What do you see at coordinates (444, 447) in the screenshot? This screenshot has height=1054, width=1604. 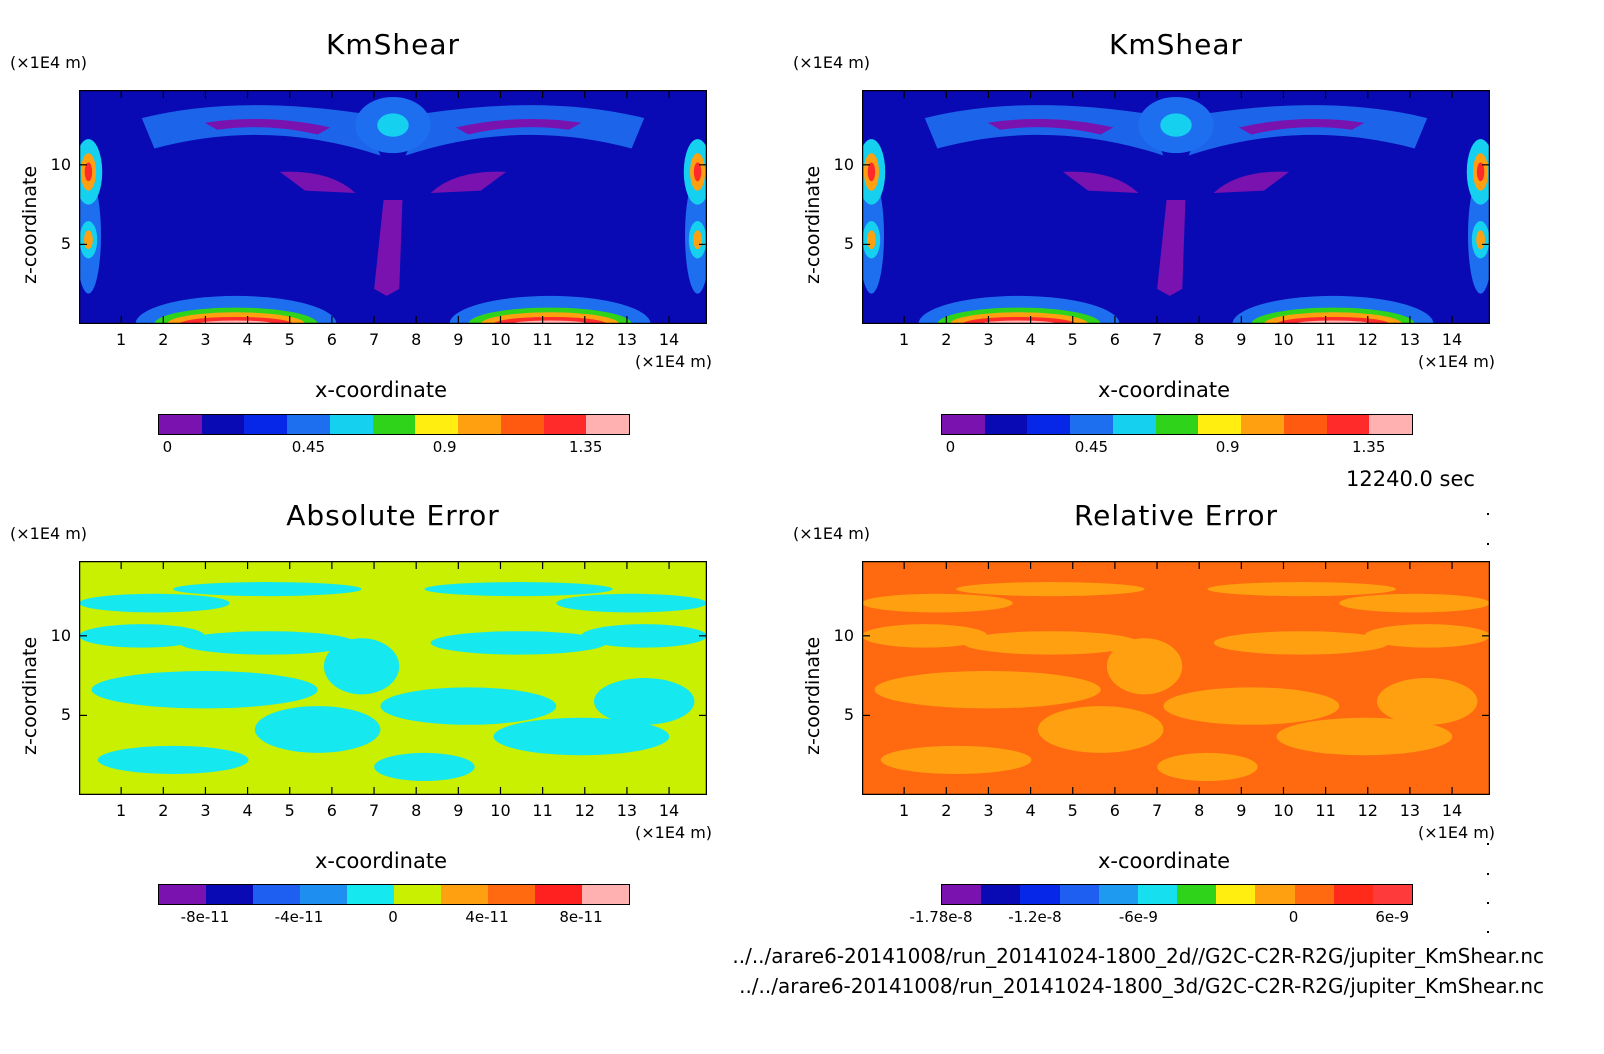 I see `panel-1-colorbar-label: 0.9` at bounding box center [444, 447].